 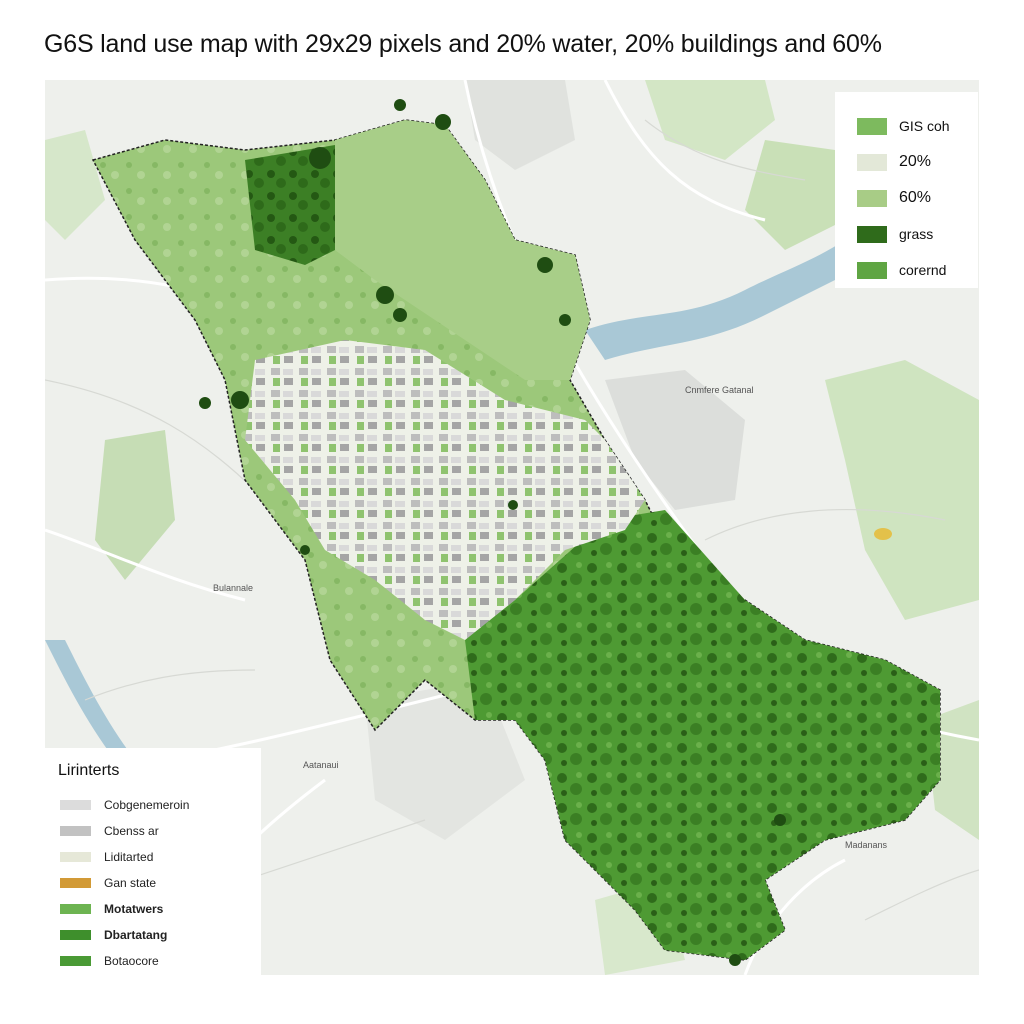 I want to click on legend-item: corernd, so click(x=917, y=270).